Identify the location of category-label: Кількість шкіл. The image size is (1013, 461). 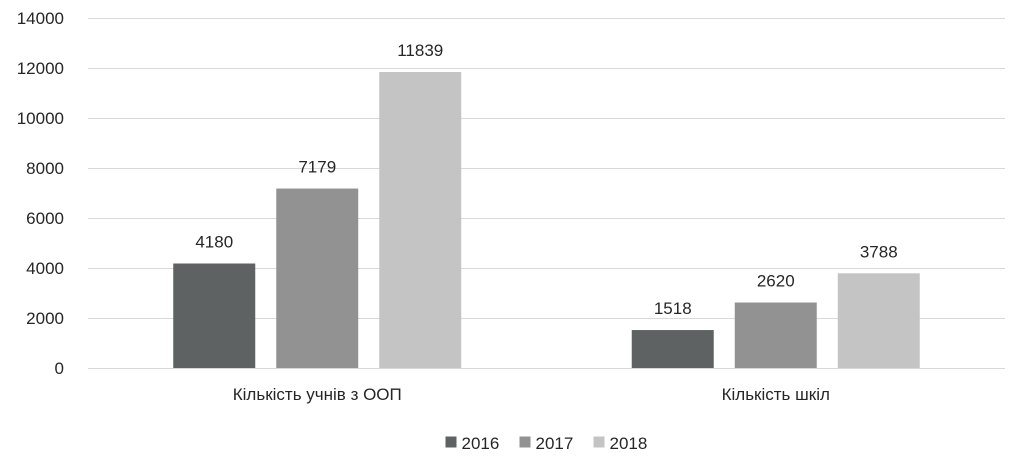
(776, 394).